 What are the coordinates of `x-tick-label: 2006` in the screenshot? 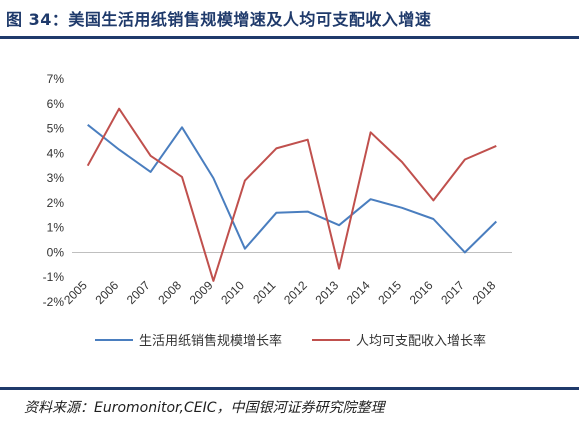 It's located at (106, 292).